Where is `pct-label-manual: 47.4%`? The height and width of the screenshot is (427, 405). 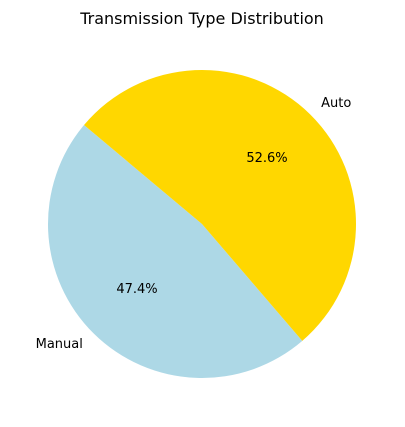
pct-label-manual: 47.4% is located at coordinates (136, 289).